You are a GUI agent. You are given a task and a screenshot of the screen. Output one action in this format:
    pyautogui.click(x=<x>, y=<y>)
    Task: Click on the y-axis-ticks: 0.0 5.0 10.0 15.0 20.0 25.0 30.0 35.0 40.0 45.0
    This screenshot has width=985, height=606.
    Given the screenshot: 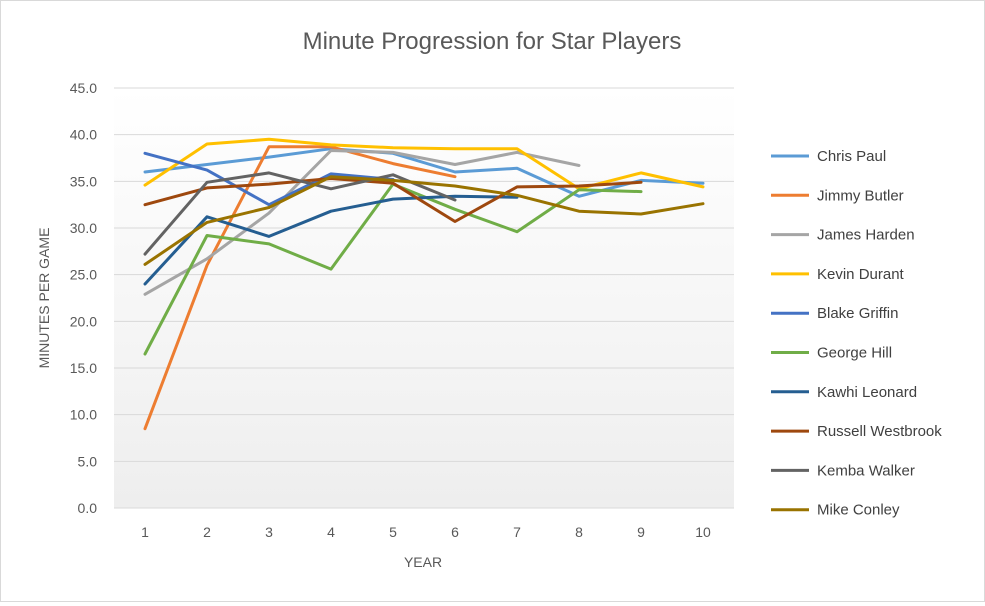 What is the action you would take?
    pyautogui.click(x=83, y=298)
    